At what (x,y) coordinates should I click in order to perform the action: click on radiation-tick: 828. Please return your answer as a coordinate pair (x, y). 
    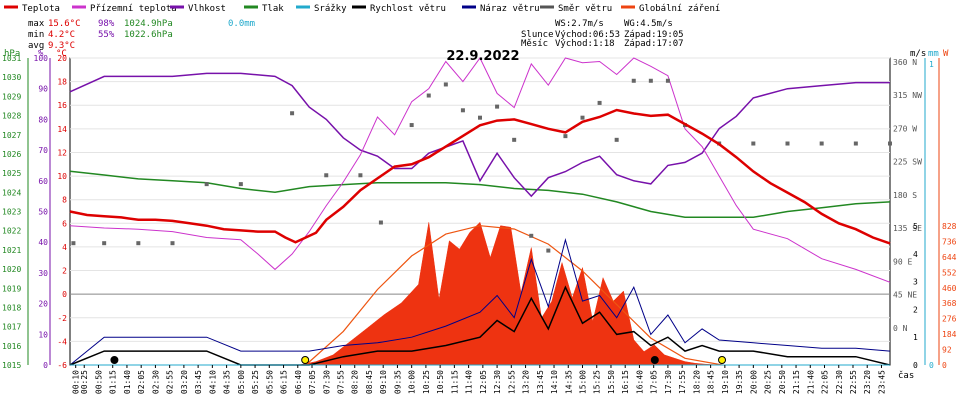
    Looking at the image, I should click on (949, 226).